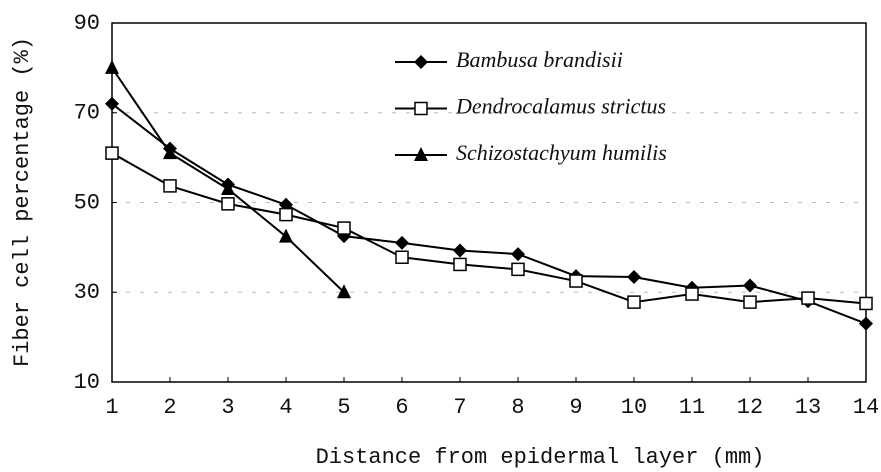  What do you see at coordinates (750, 407) in the screenshot?
I see `x-tick-label: 12` at bounding box center [750, 407].